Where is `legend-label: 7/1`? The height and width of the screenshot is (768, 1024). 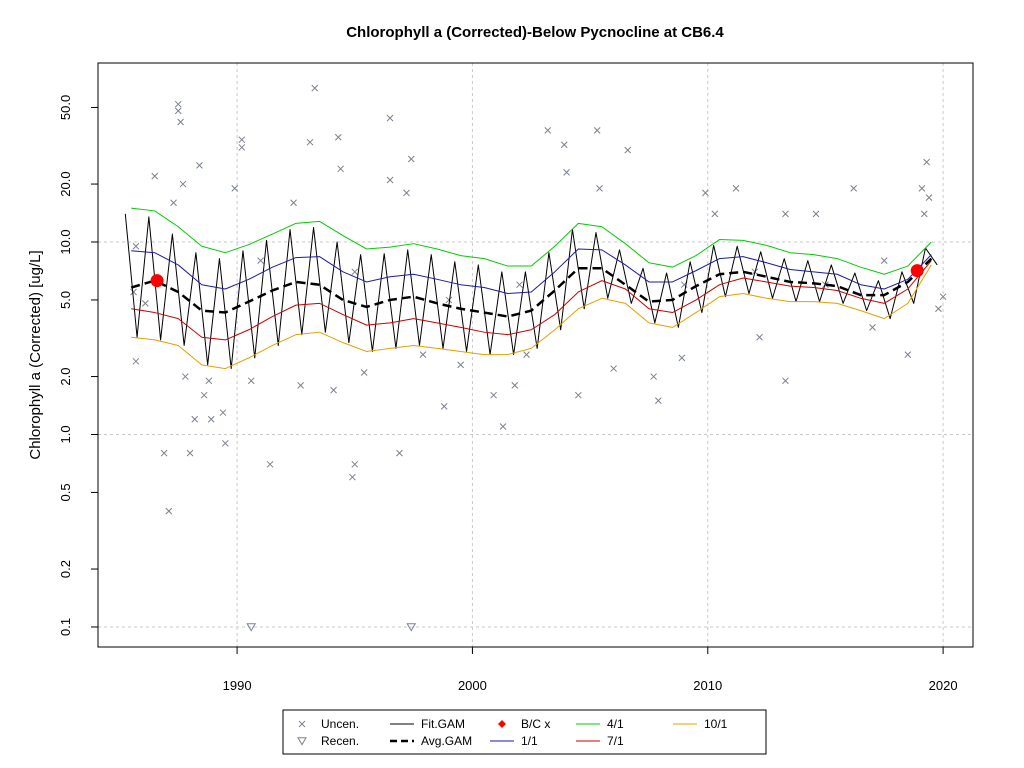
legend-label: 7/1 is located at coordinates (615, 741).